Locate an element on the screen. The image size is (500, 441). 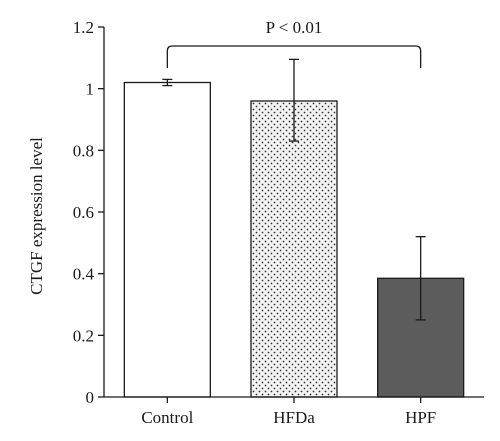
bar-control is located at coordinates (167, 239).